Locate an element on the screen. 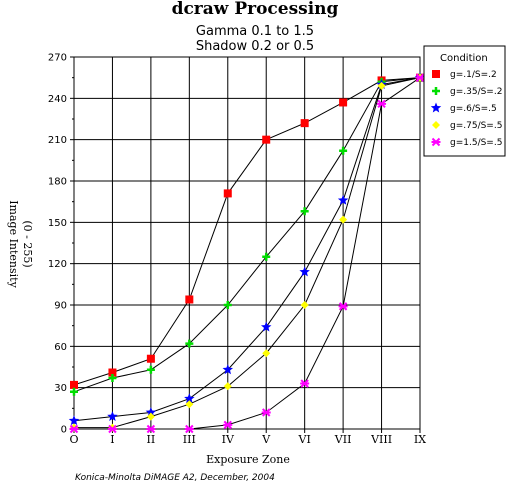 The image size is (511, 483). legend-label-5: g=1.5/S=.5 is located at coordinates (476, 143).